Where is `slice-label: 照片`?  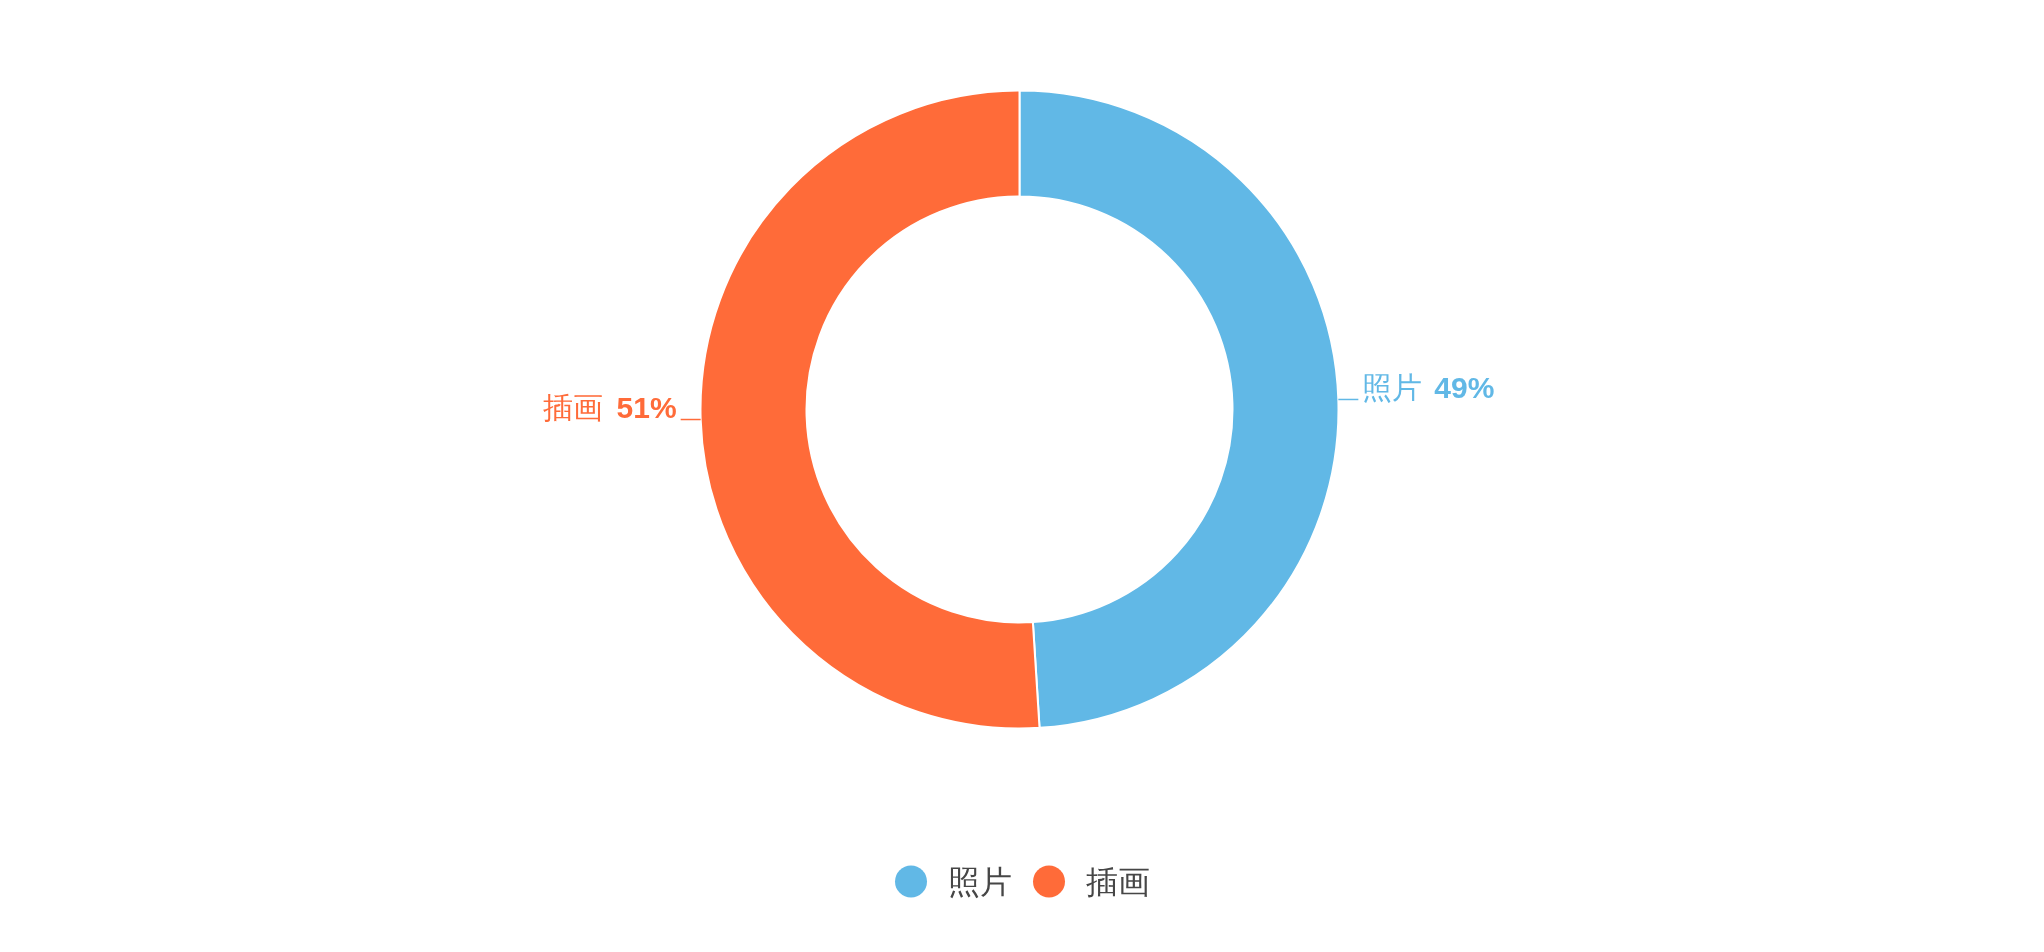
slice-label: 照片 is located at coordinates (1392, 387).